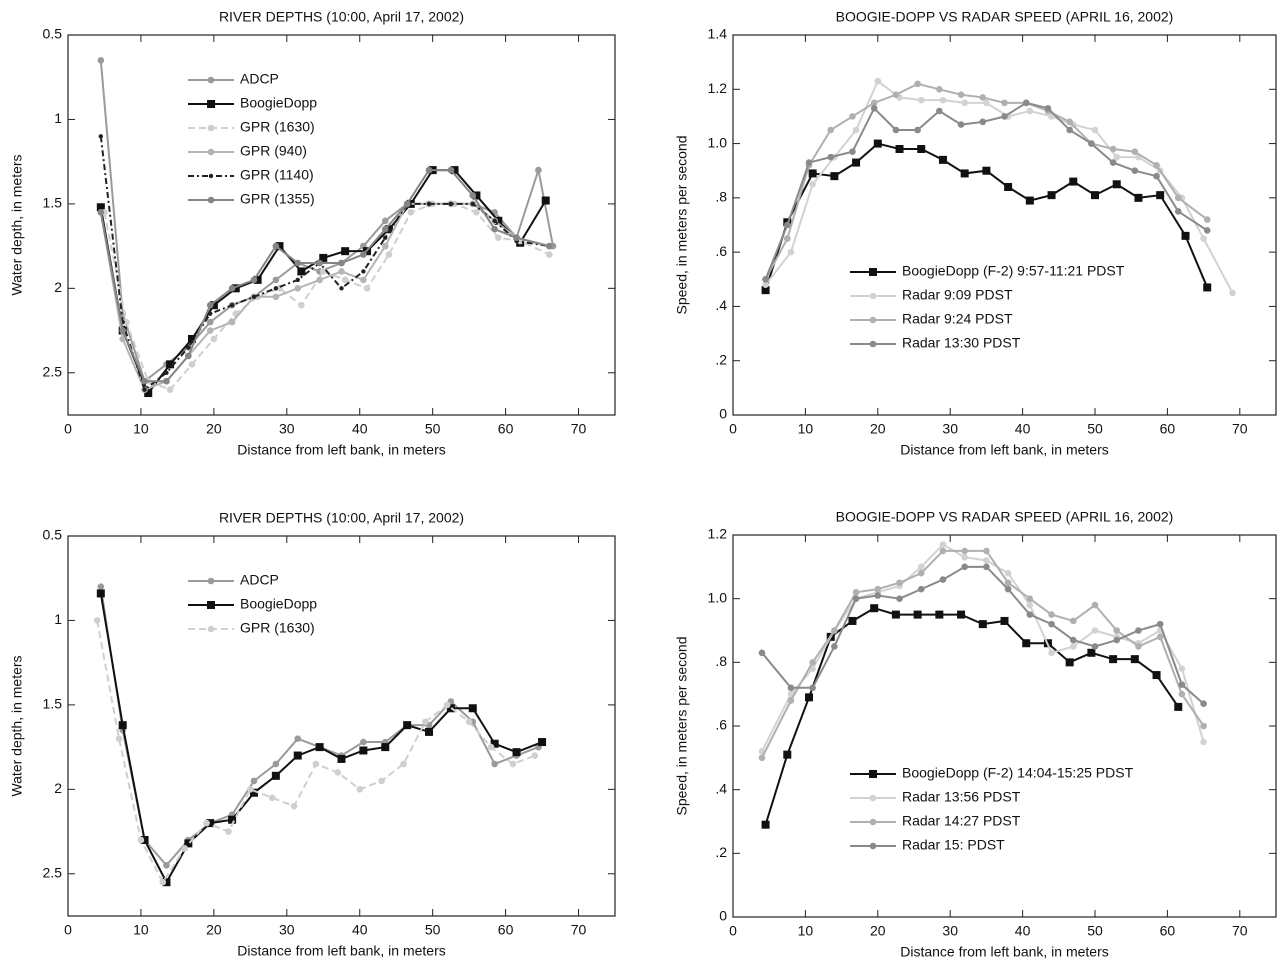 The width and height of the screenshot is (1278, 964). What do you see at coordinates (733, 931) in the screenshot?
I see `x-tick-label: 0` at bounding box center [733, 931].